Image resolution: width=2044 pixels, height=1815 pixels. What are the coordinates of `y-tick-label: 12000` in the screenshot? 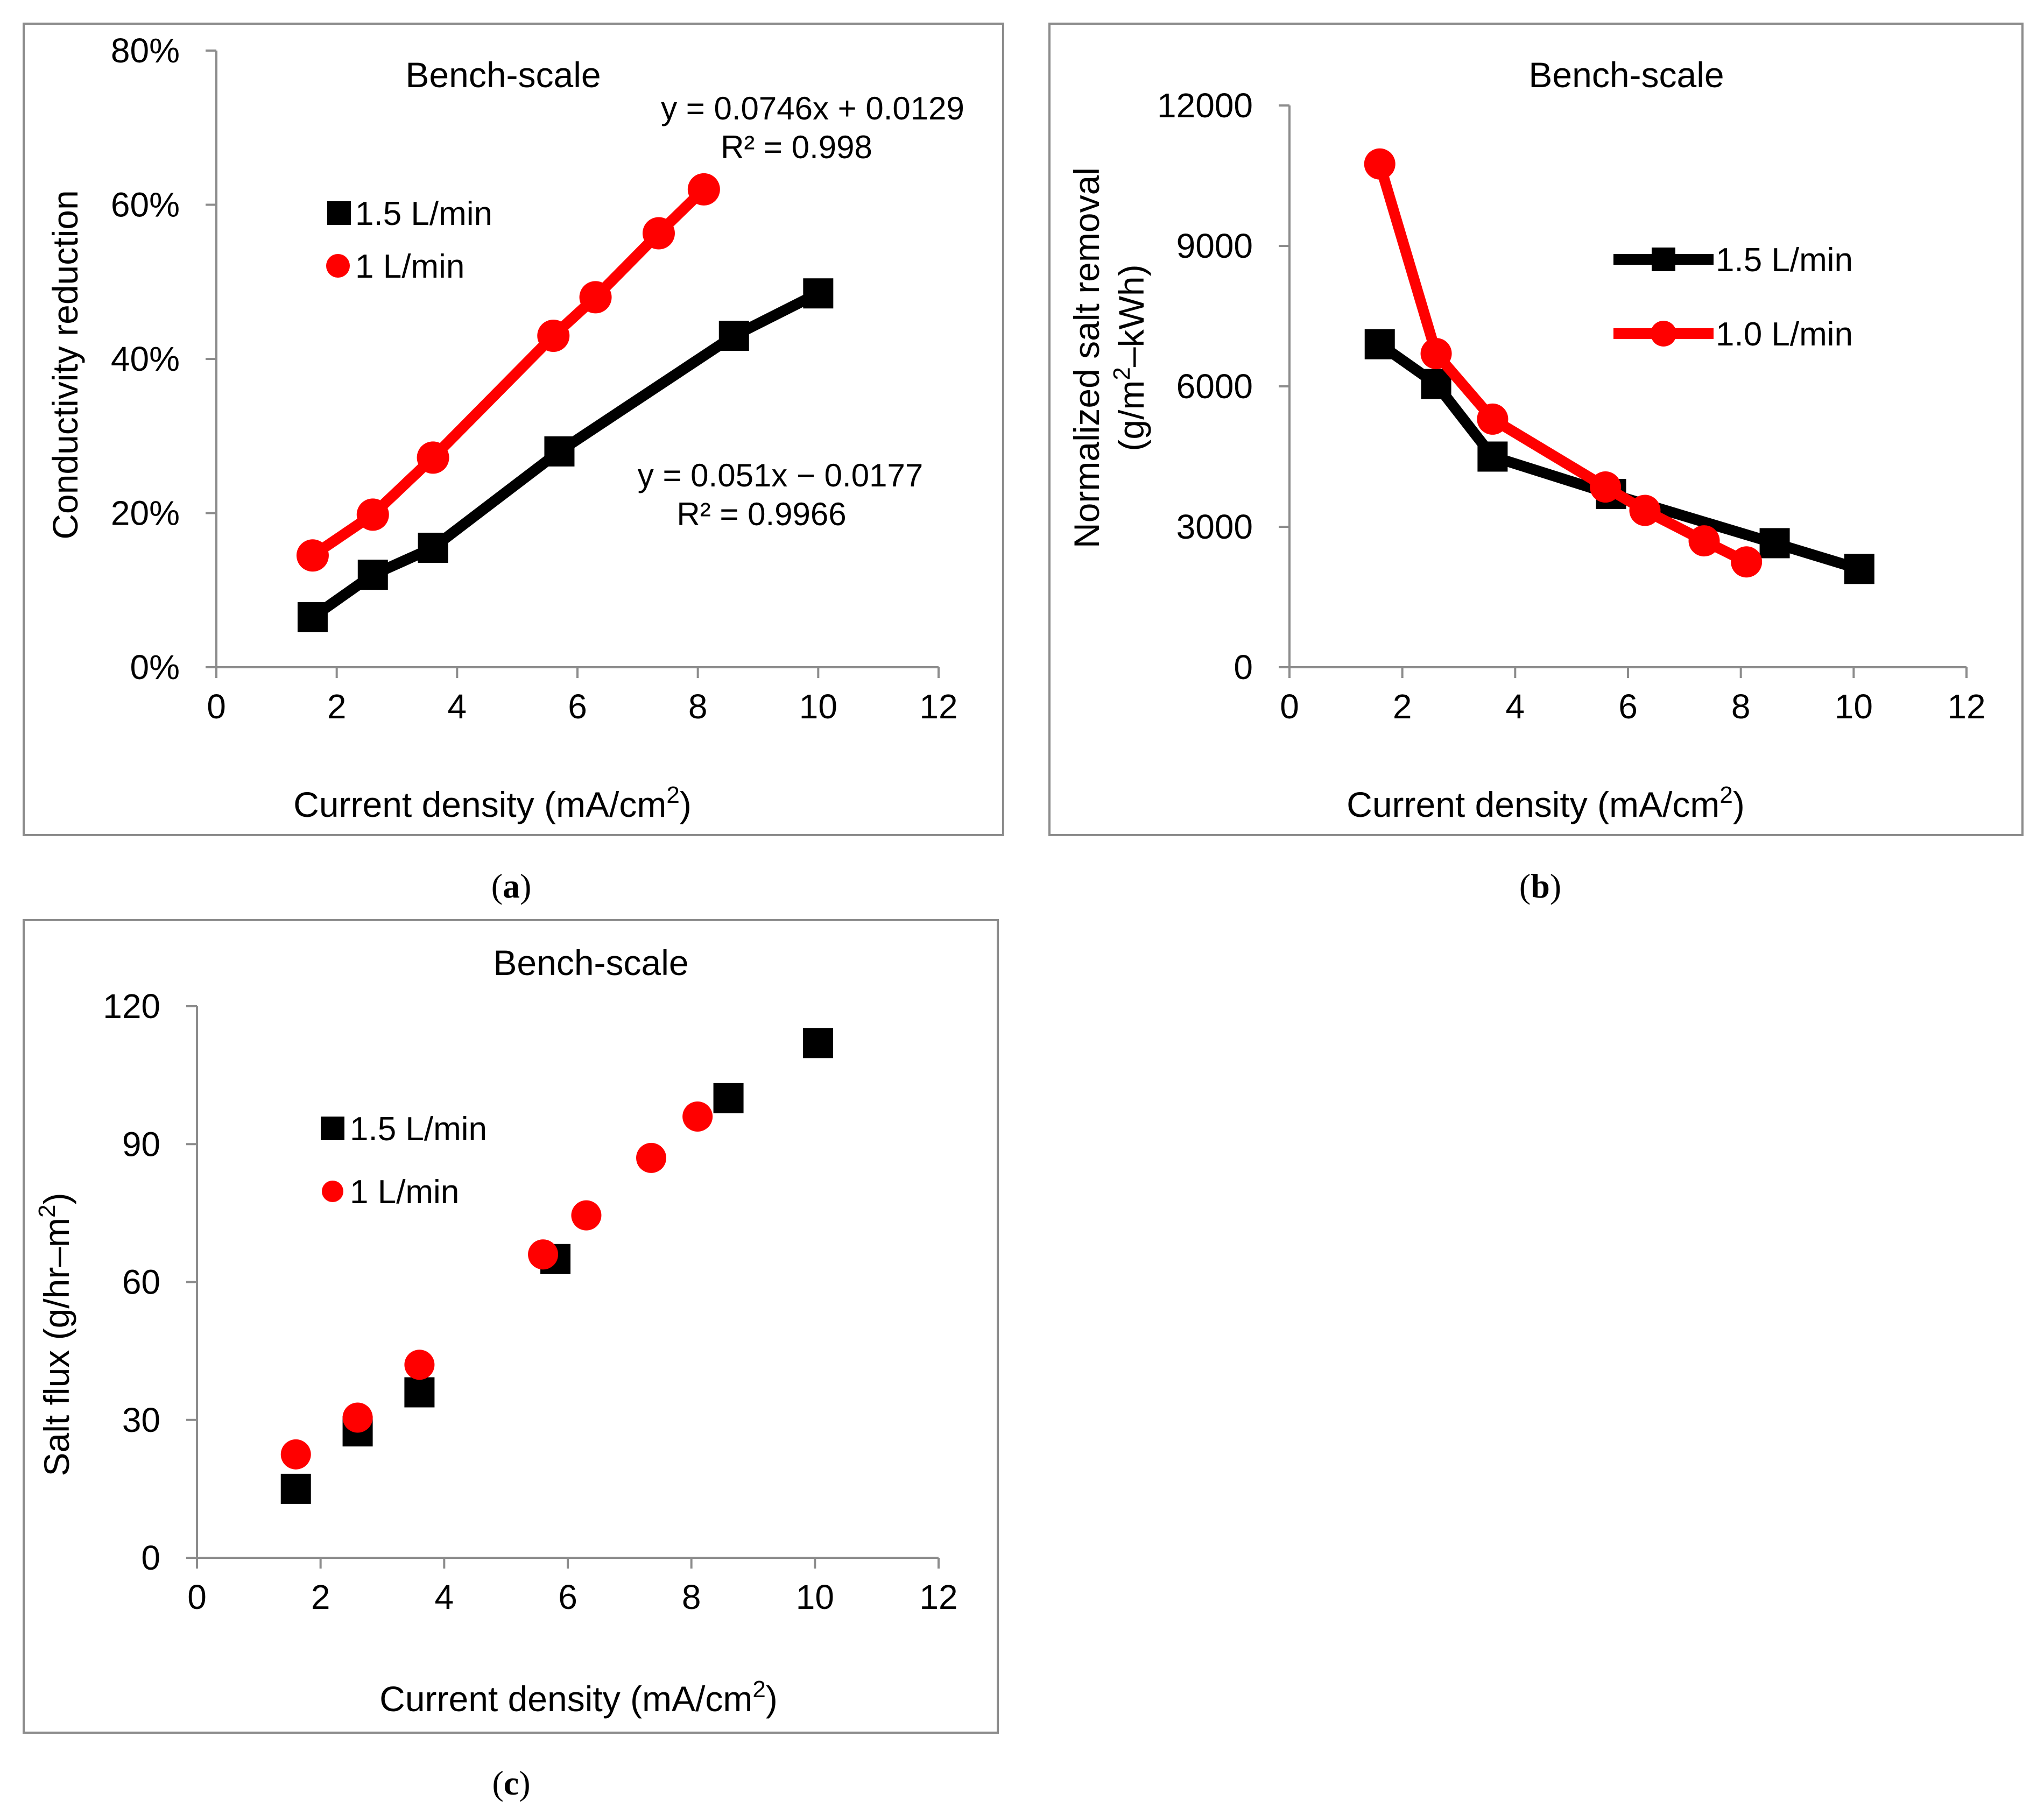 It's located at (1205, 105).